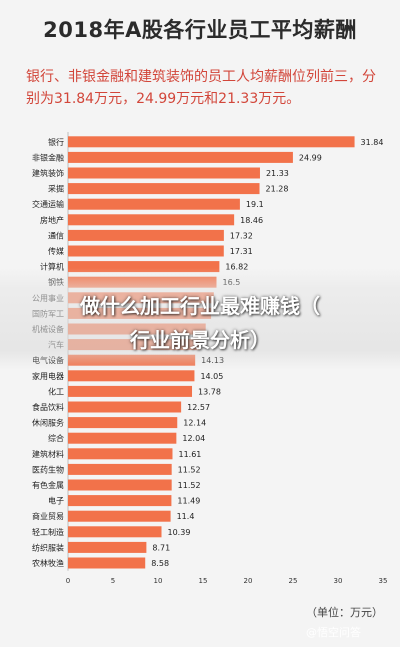 This screenshot has width=400, height=647. I want to click on category-label-22: 有色金属, so click(48, 485).